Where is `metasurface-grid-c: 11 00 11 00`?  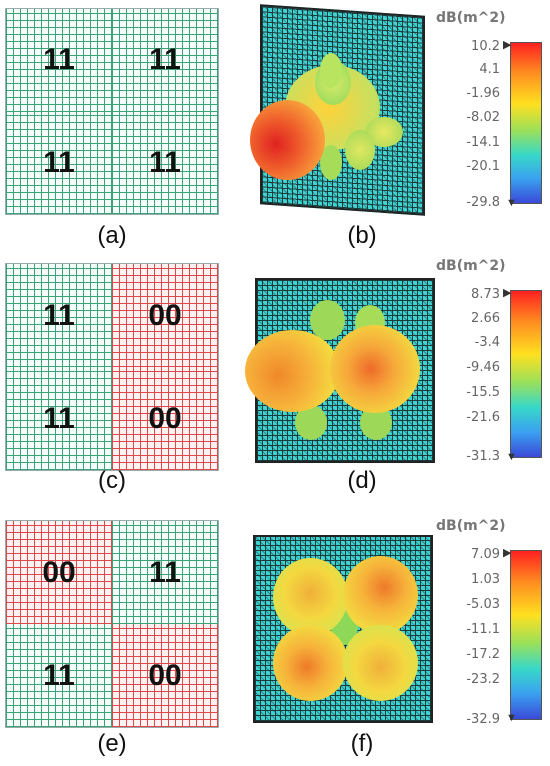 metasurface-grid-c: 11 00 11 00 is located at coordinates (112, 367).